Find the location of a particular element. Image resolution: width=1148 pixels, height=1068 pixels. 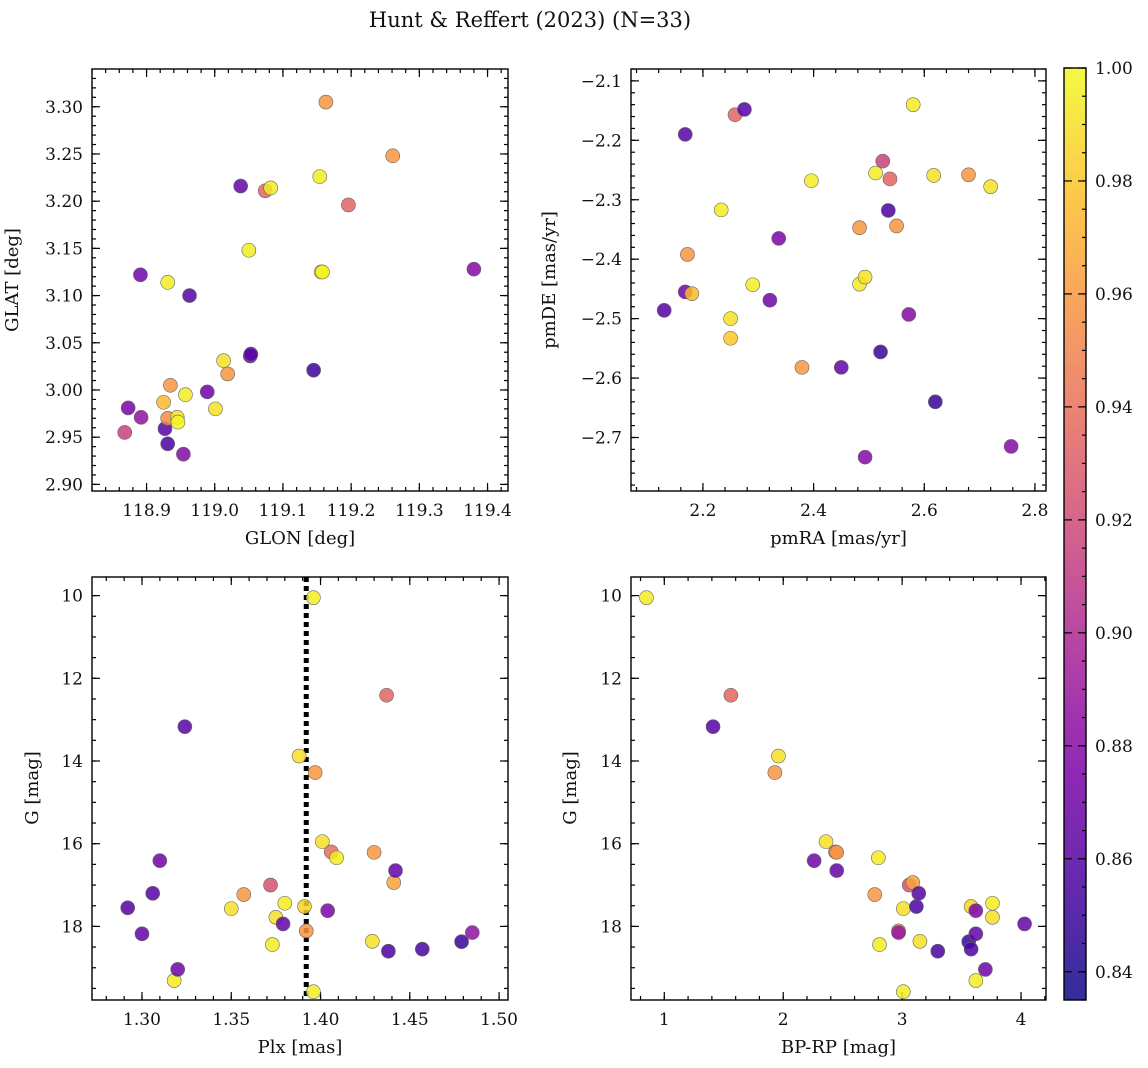

x-tick-label: 119.3 is located at coordinates (419, 511).